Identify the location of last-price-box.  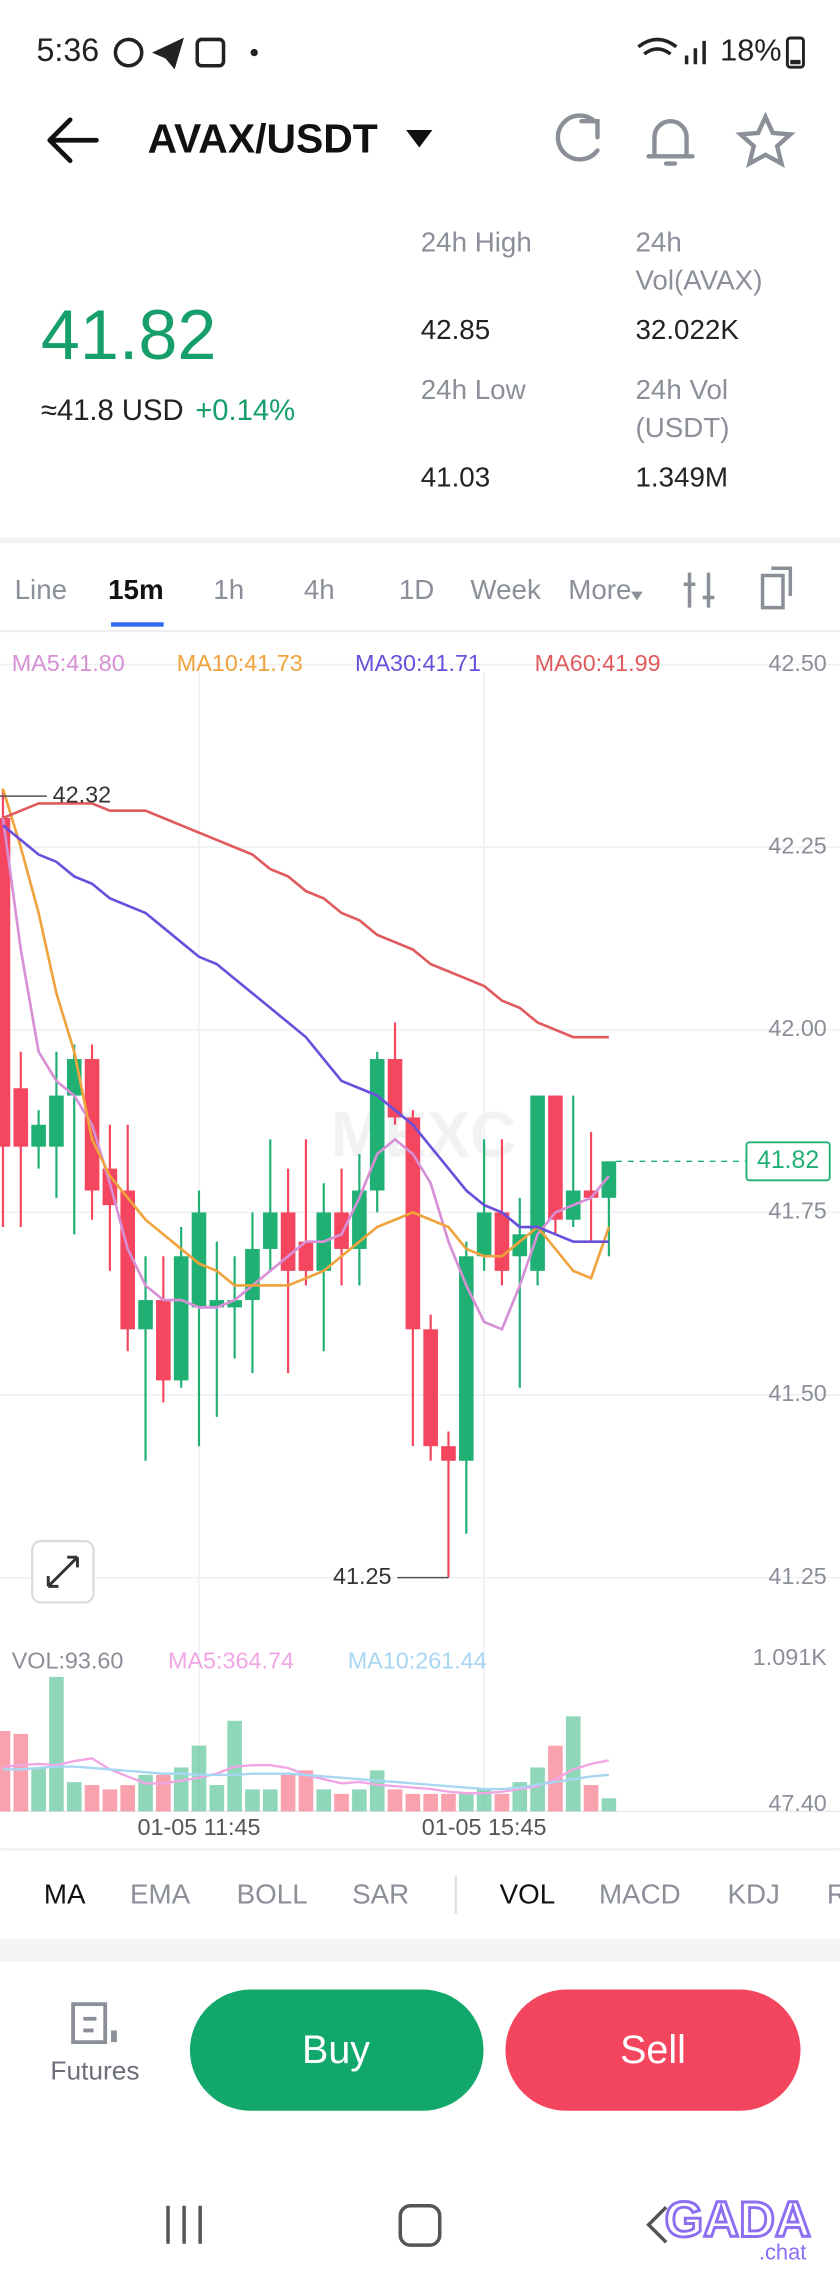
(788, 1161).